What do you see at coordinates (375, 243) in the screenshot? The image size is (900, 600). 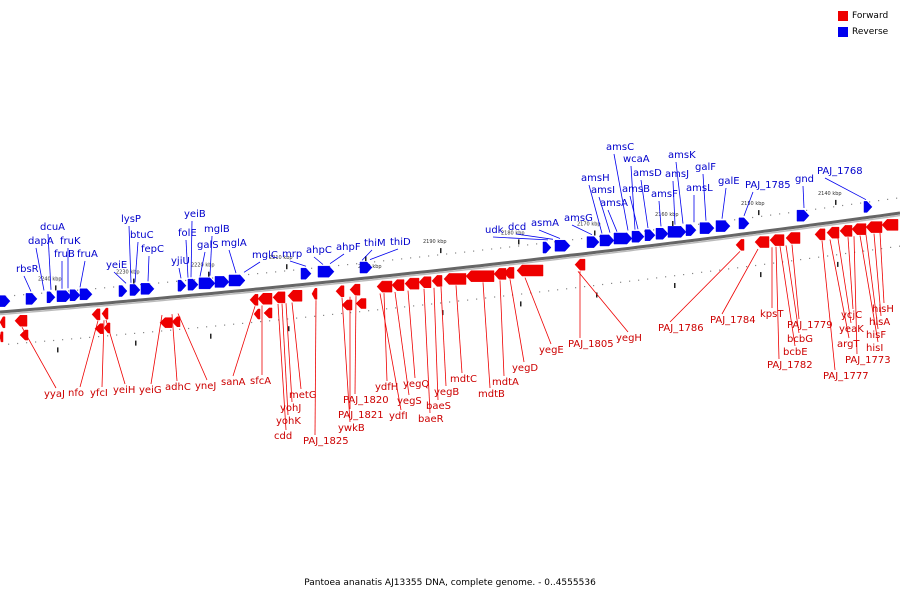 I see `reverse-gene-label: thiM` at bounding box center [375, 243].